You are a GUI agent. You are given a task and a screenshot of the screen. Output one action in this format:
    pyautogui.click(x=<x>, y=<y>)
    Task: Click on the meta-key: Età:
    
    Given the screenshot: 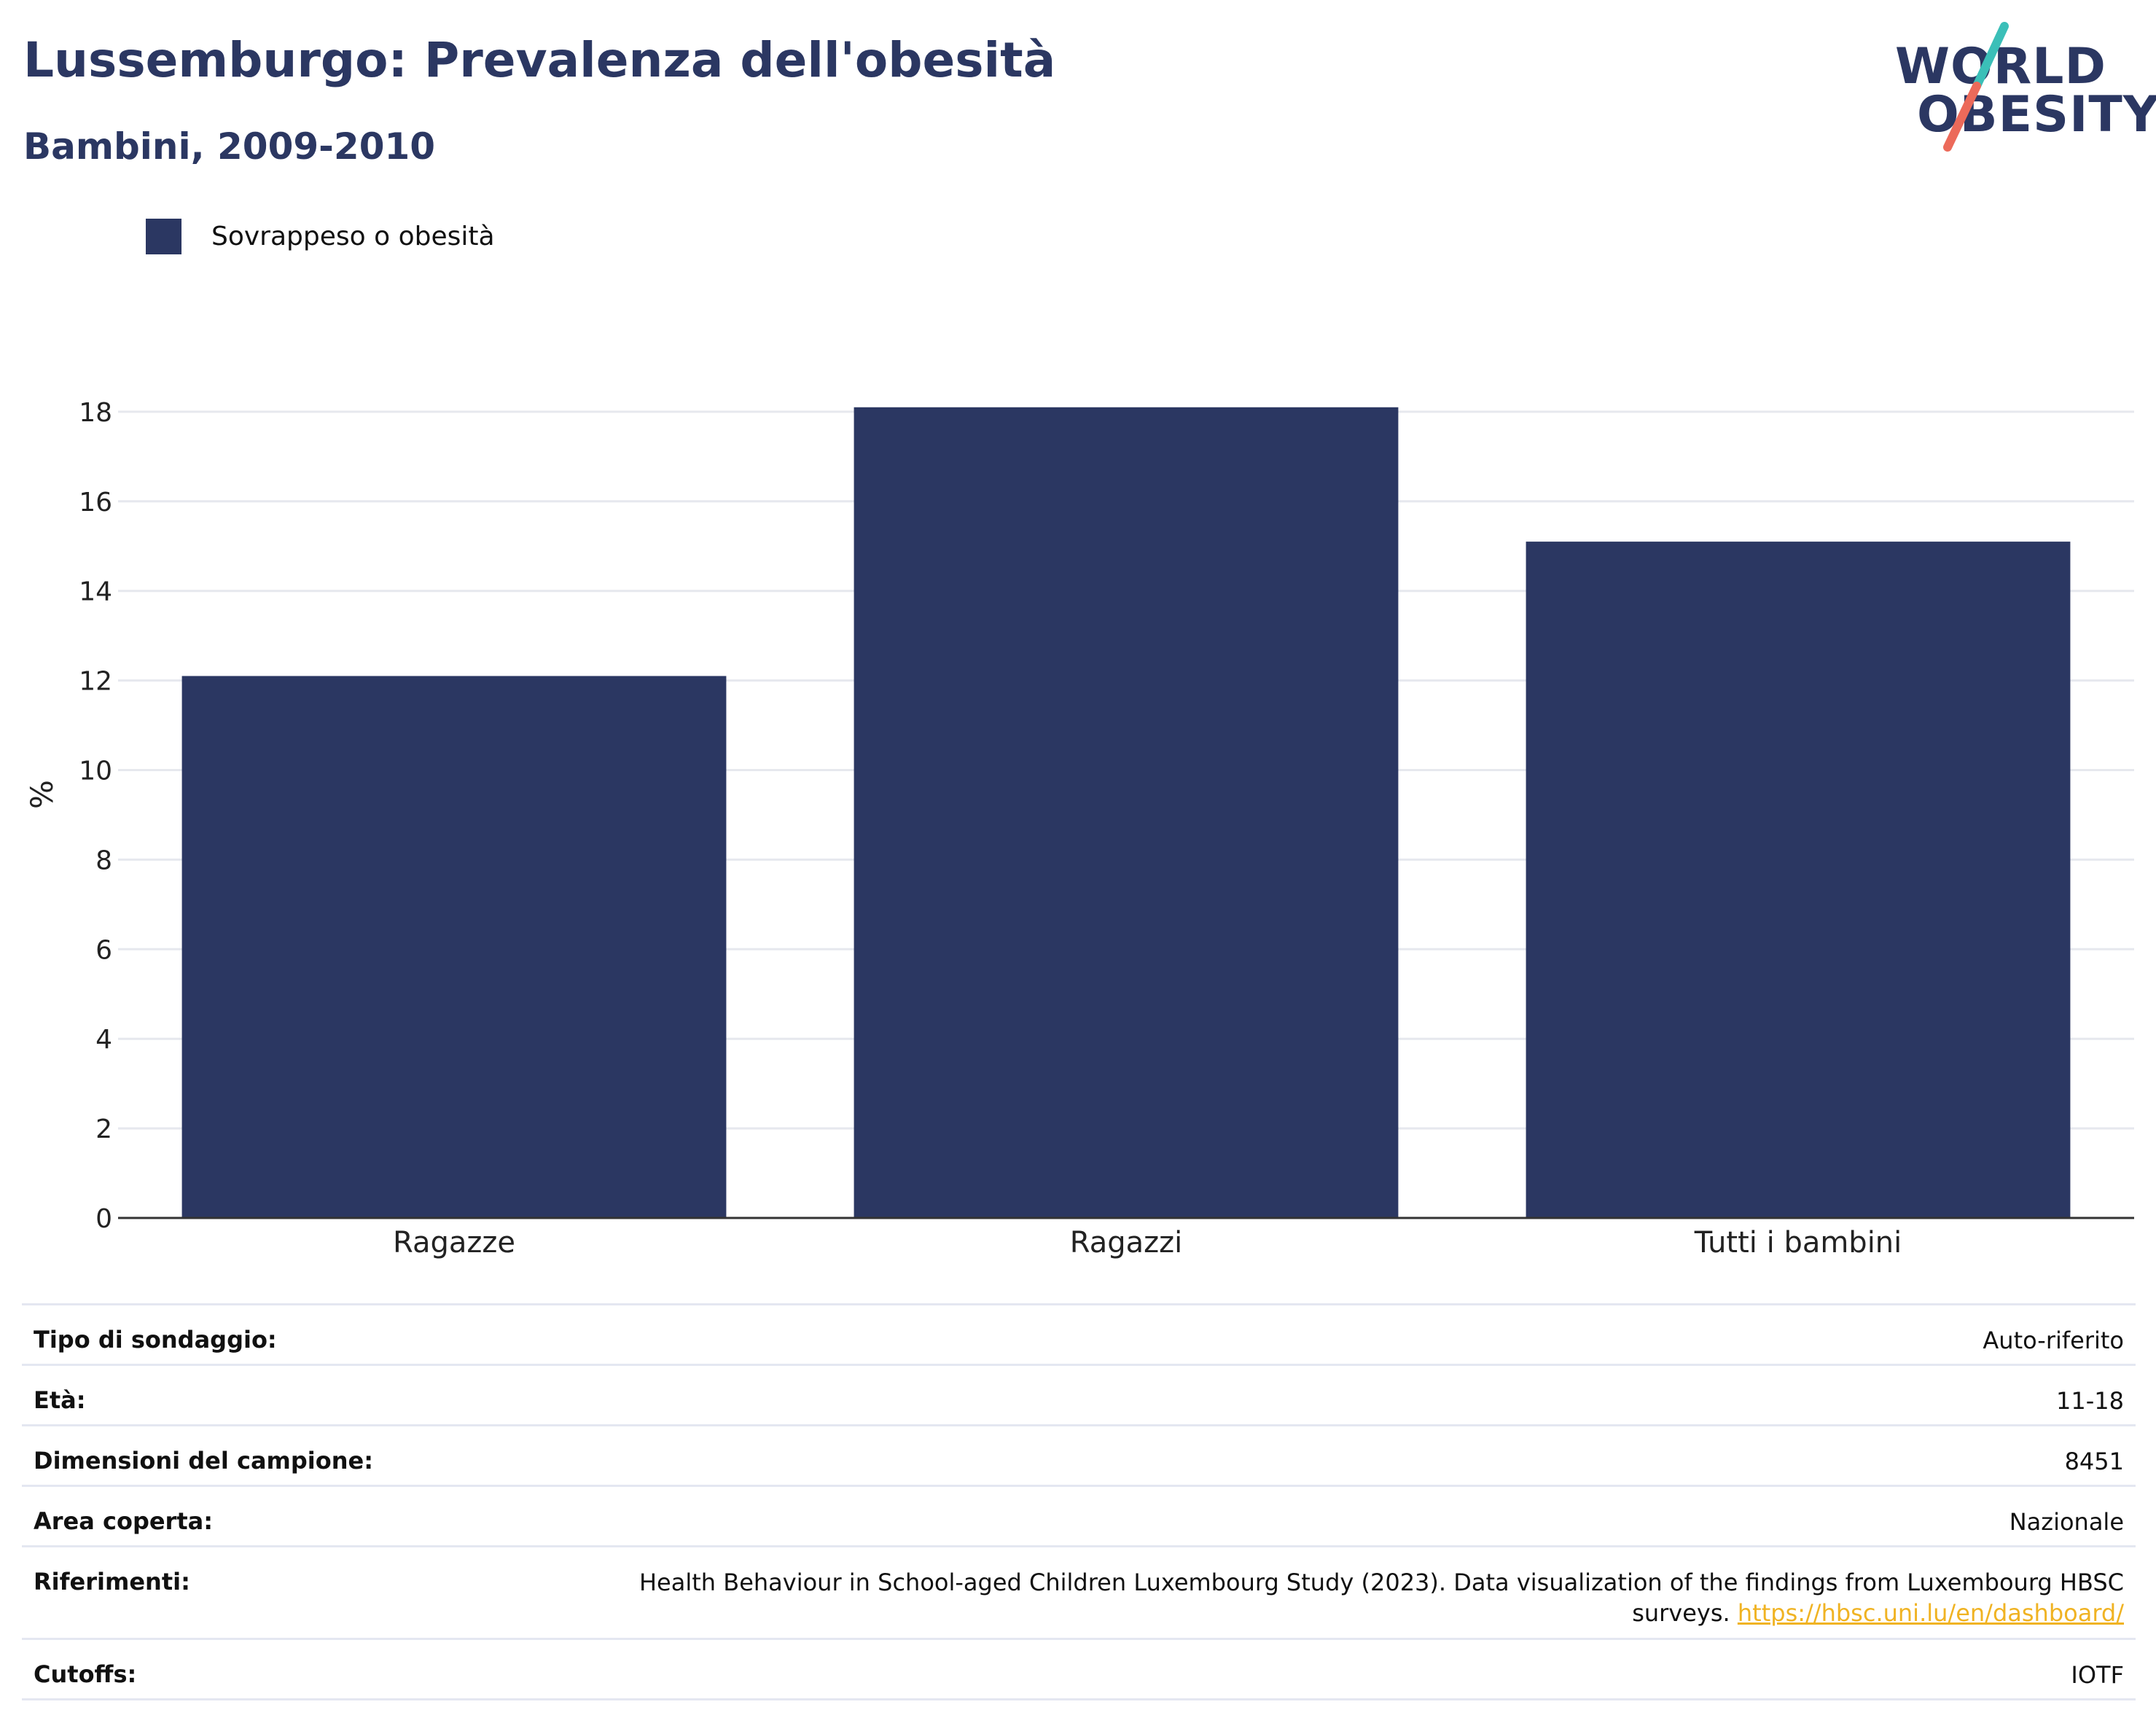 What is the action you would take?
    pyautogui.click(x=60, y=1400)
    